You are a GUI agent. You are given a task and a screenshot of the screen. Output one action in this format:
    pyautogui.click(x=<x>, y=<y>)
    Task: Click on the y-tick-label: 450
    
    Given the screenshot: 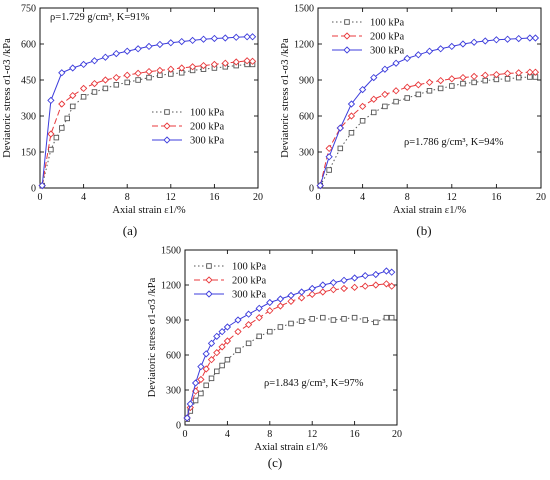 What is the action you would take?
    pyautogui.click(x=28, y=81)
    